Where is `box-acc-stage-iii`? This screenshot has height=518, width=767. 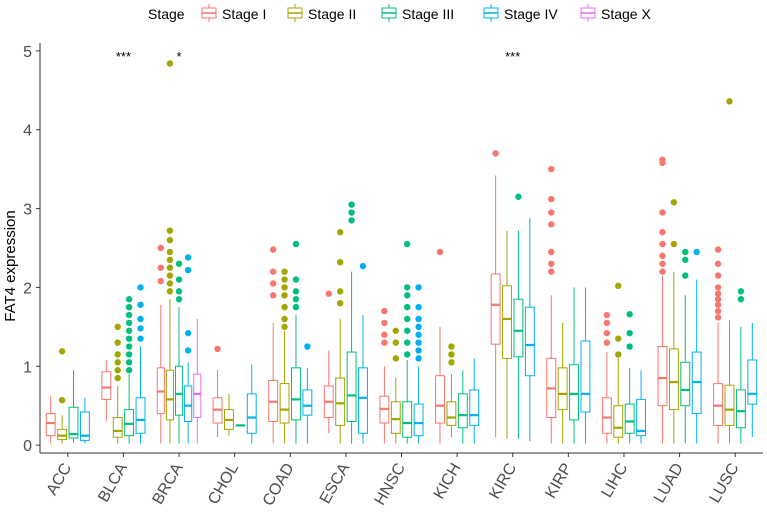
box-acc-stage-iii is located at coordinates (73, 406).